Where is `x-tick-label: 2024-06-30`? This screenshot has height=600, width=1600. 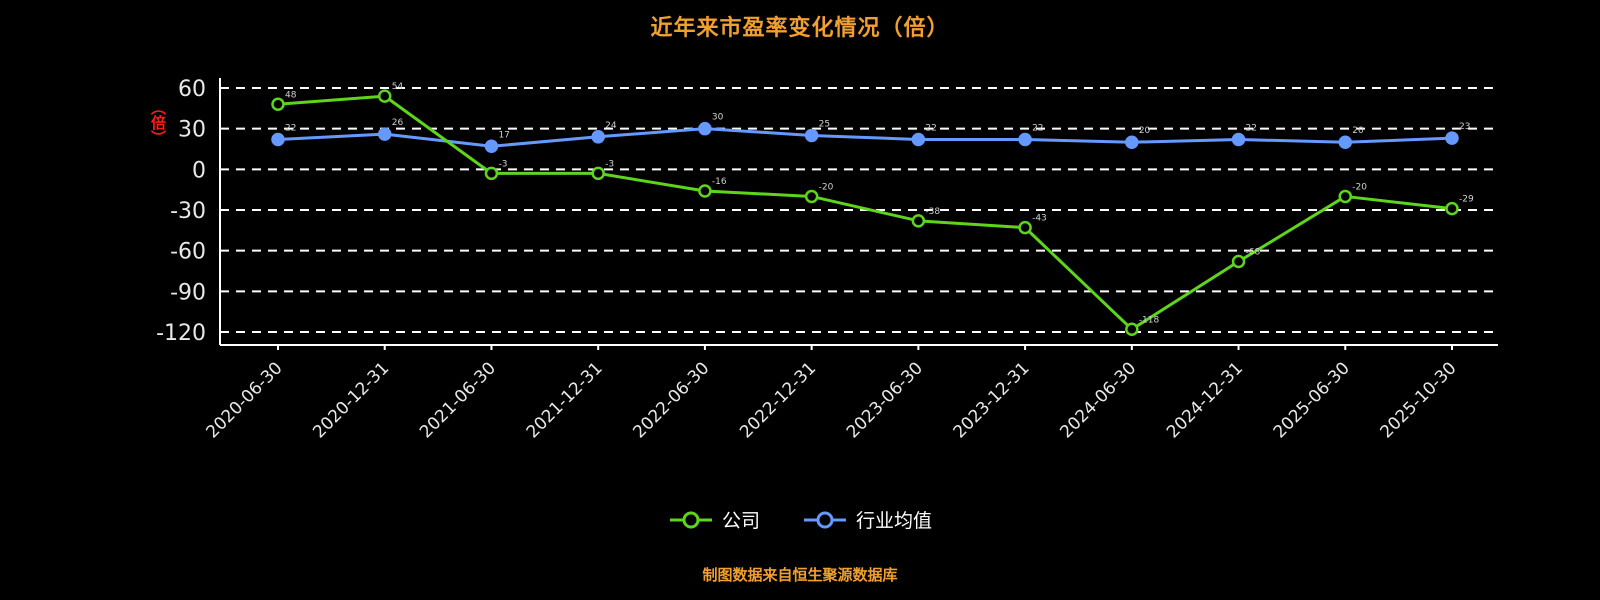 x-tick-label: 2024-06-30 is located at coordinates (1098, 400).